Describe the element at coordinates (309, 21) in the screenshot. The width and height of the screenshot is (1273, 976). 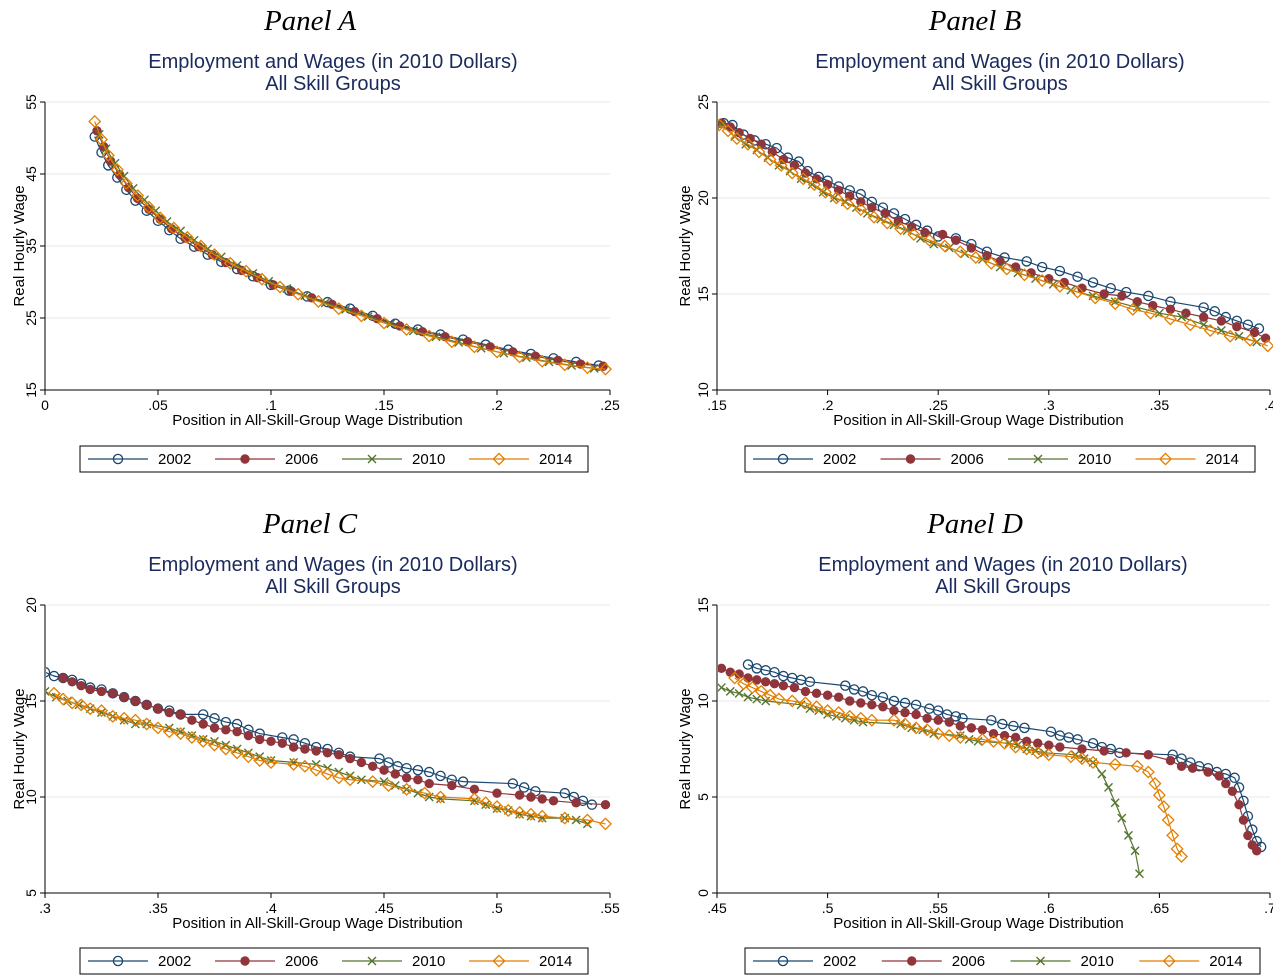
I see `panel-label: Panel A` at that location.